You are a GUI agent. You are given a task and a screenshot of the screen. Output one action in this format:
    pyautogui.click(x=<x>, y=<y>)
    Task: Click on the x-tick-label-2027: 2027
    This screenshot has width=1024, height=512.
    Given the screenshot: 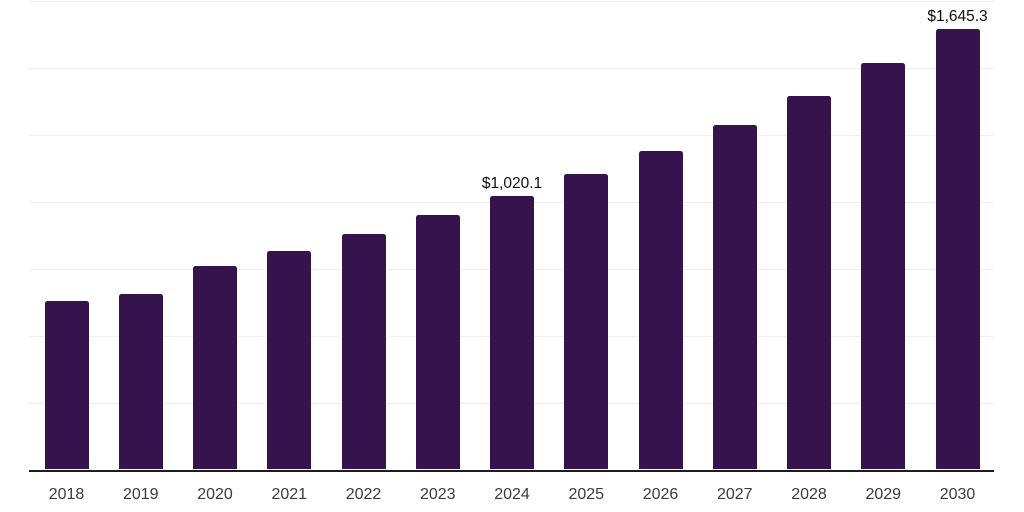 What is the action you would take?
    pyautogui.click(x=734, y=494)
    